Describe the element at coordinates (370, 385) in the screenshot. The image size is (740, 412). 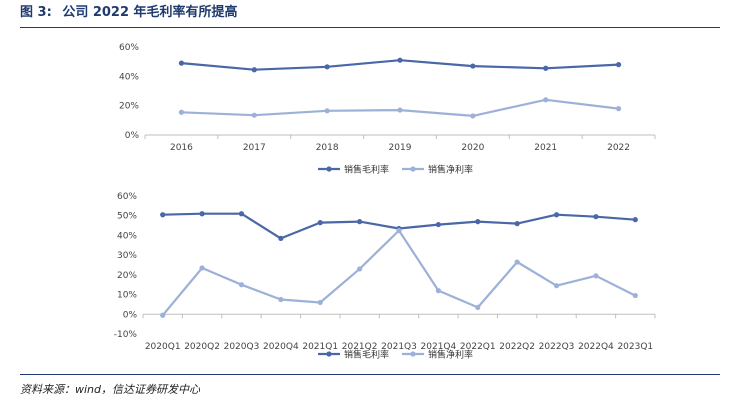
I see `source-note: 资料来源：wind，信达证券研发中心` at that location.